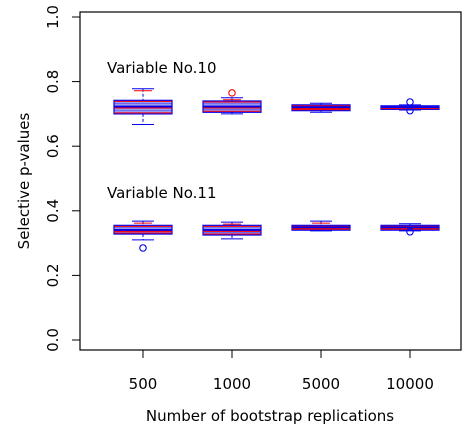 The width and height of the screenshot is (462, 435). I want to click on x-tick-label: 5000, so click(321, 384).